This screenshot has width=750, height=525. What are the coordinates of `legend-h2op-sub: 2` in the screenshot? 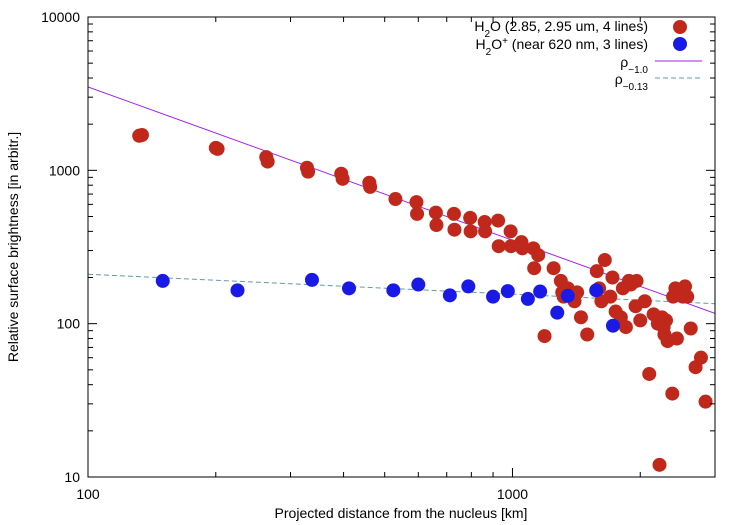 It's located at (489, 52).